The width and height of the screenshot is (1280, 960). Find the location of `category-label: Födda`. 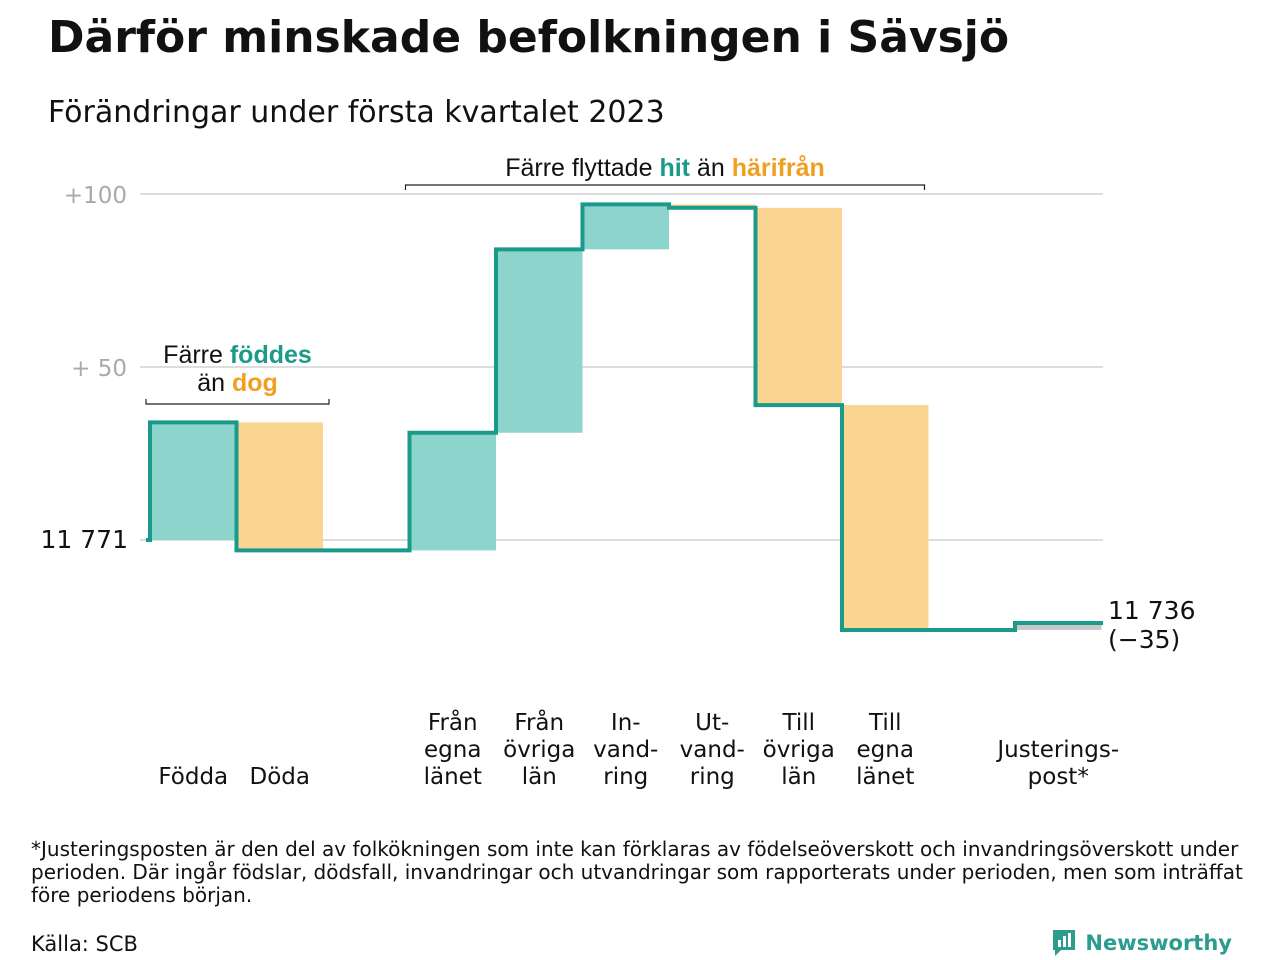

category-label: Födda is located at coordinates (193, 777).